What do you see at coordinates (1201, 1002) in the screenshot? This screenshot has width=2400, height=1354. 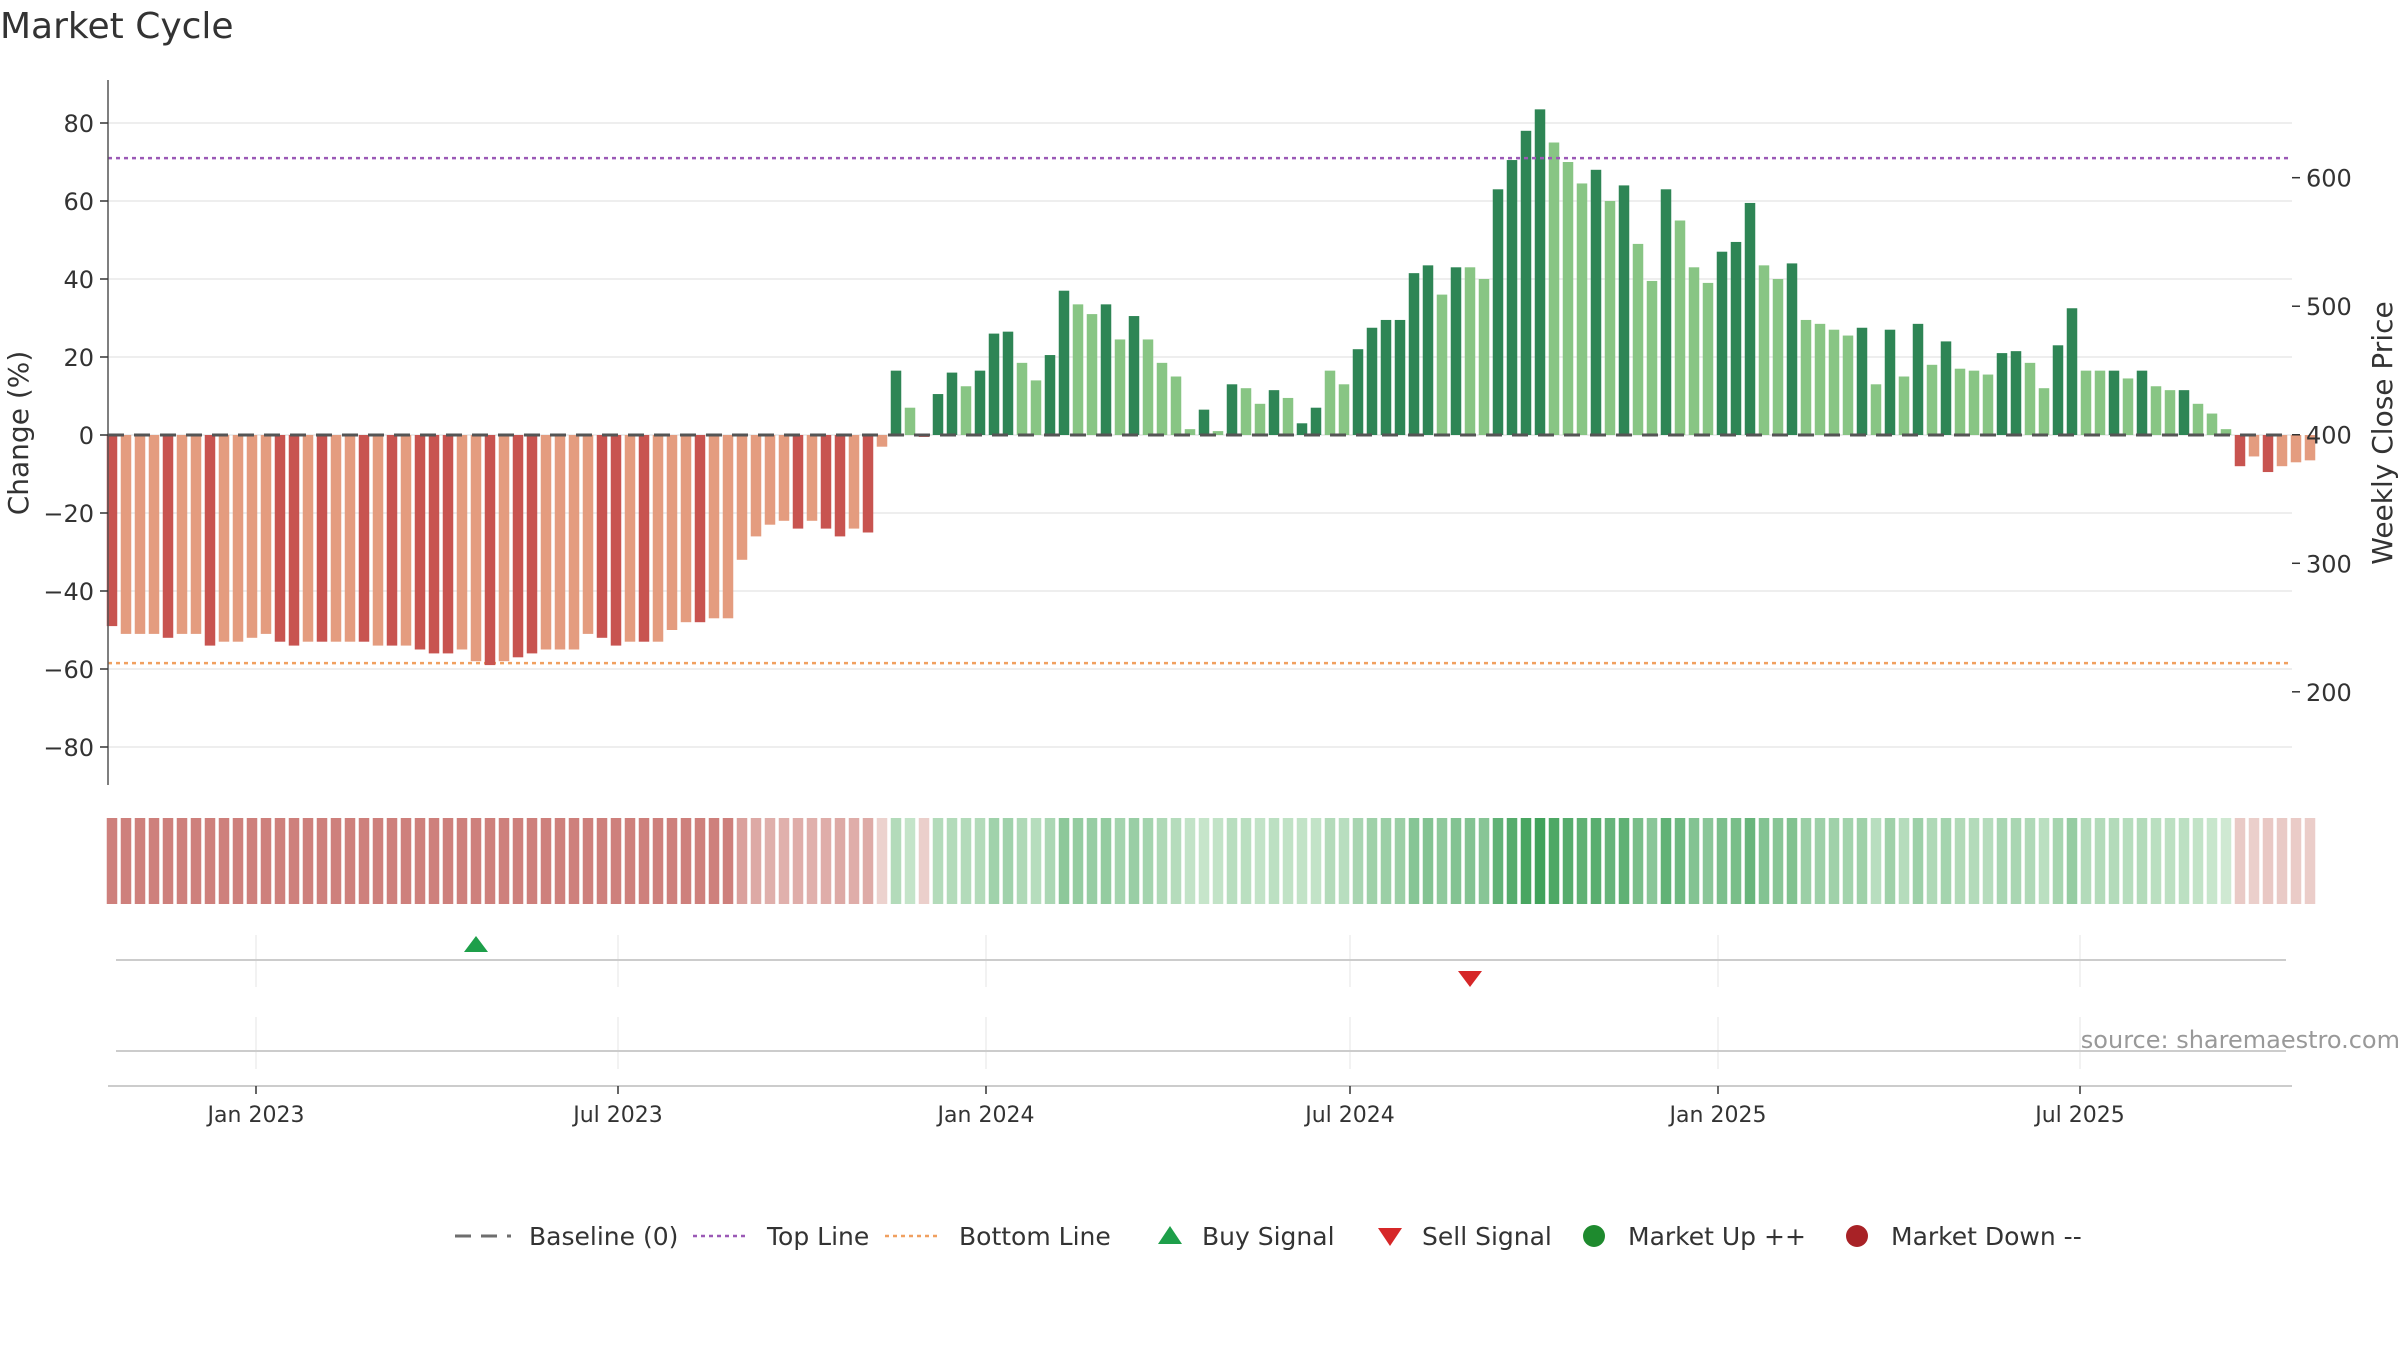 I see `signal-panel` at bounding box center [1201, 1002].